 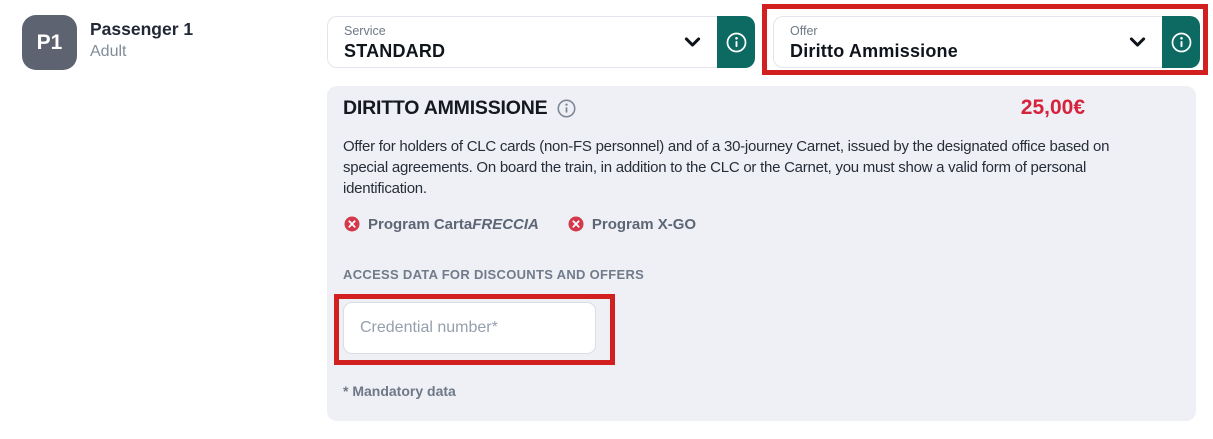 What do you see at coordinates (365, 31) in the screenshot?
I see `service-select-label: Service` at bounding box center [365, 31].